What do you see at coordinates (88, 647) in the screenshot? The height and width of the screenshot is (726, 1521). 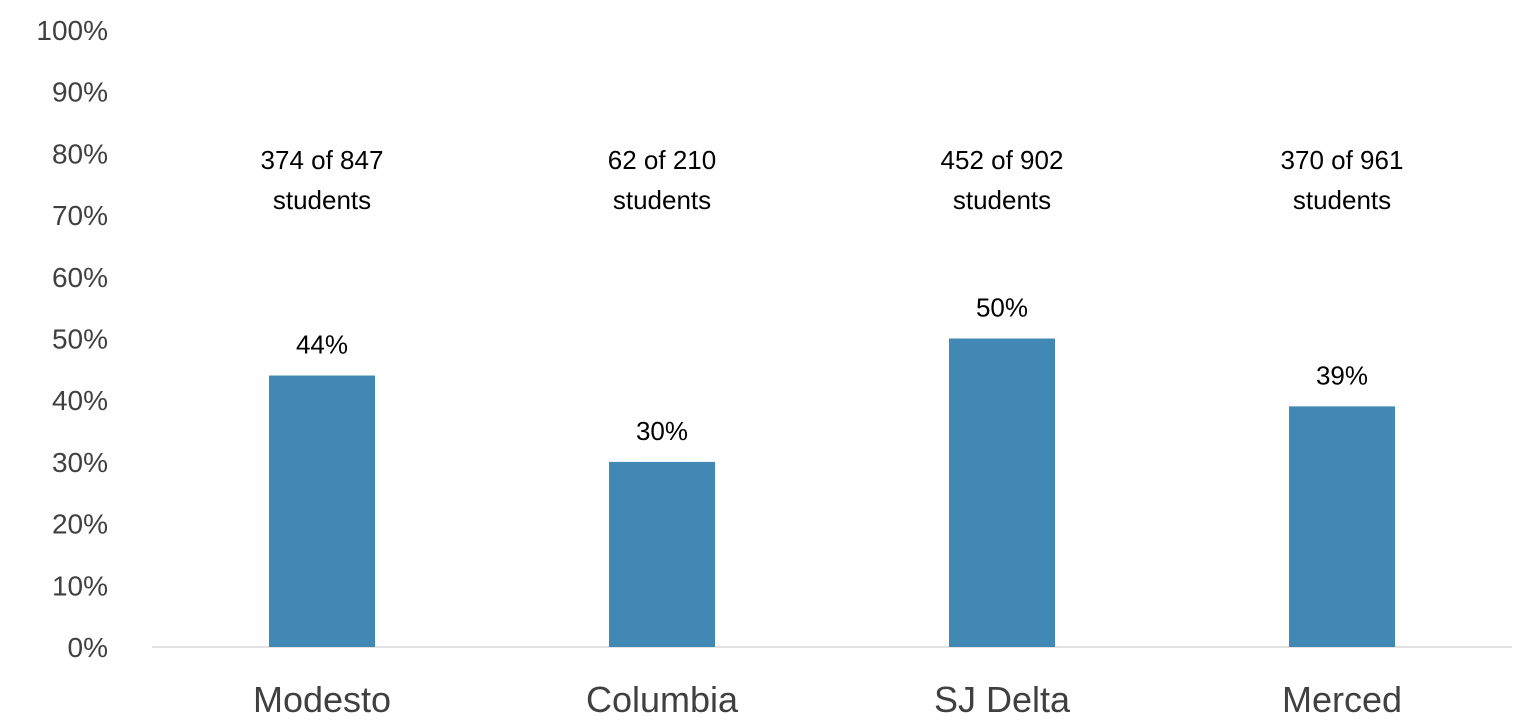 I see `y-tick-label: 0%` at bounding box center [88, 647].